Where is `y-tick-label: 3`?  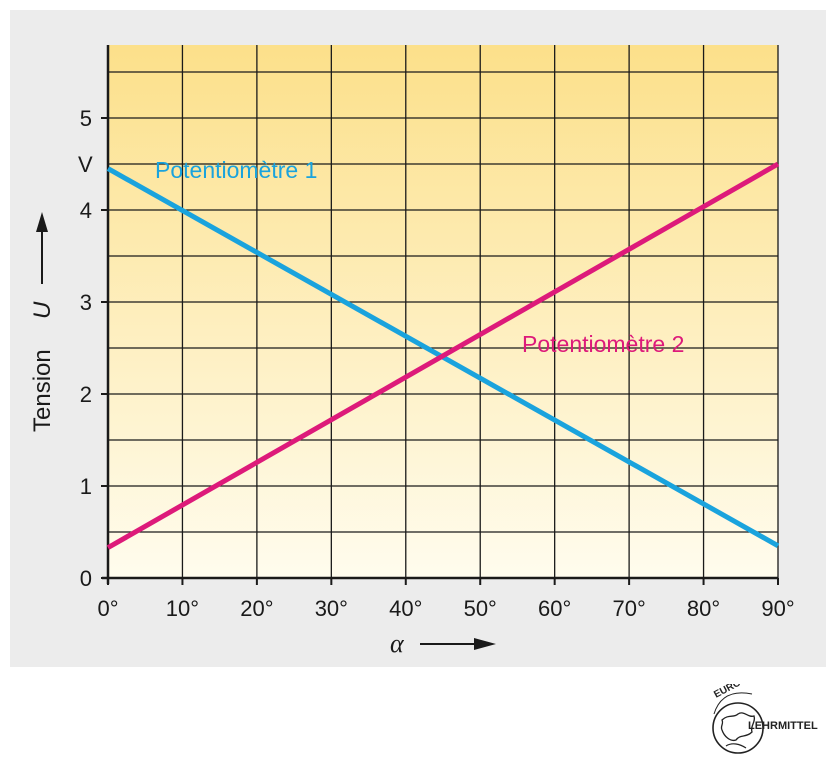
y-tick-label: 3 is located at coordinates (86, 302).